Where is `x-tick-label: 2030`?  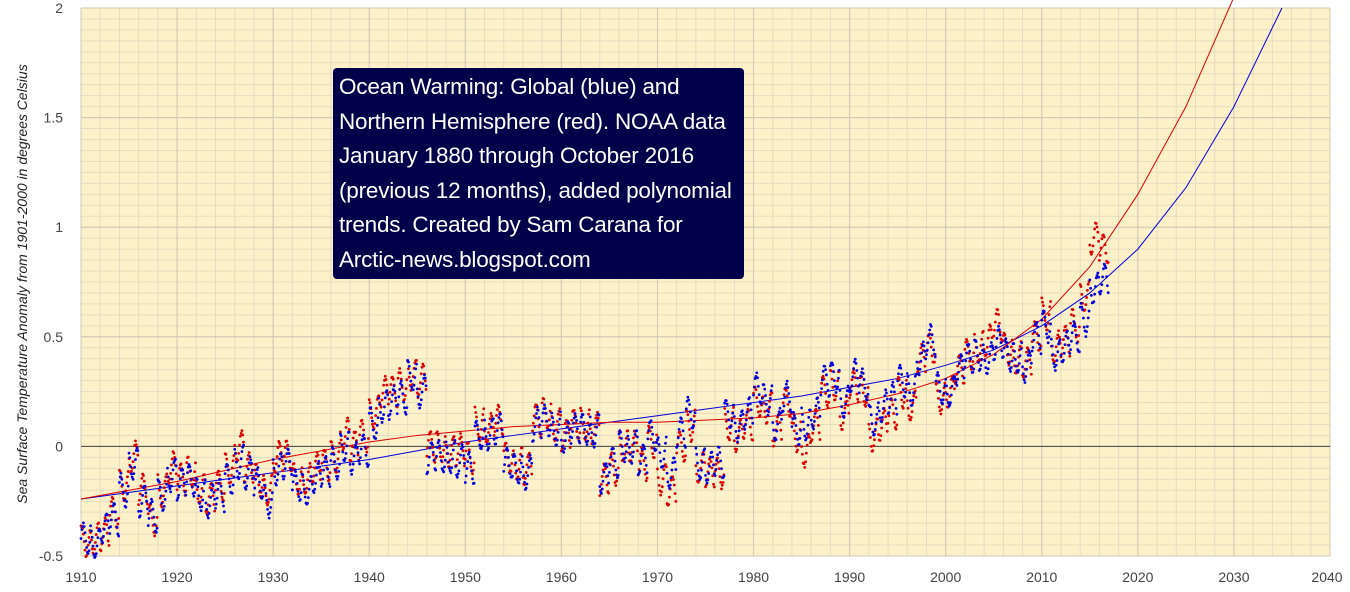 x-tick-label: 2030 is located at coordinates (1233, 577).